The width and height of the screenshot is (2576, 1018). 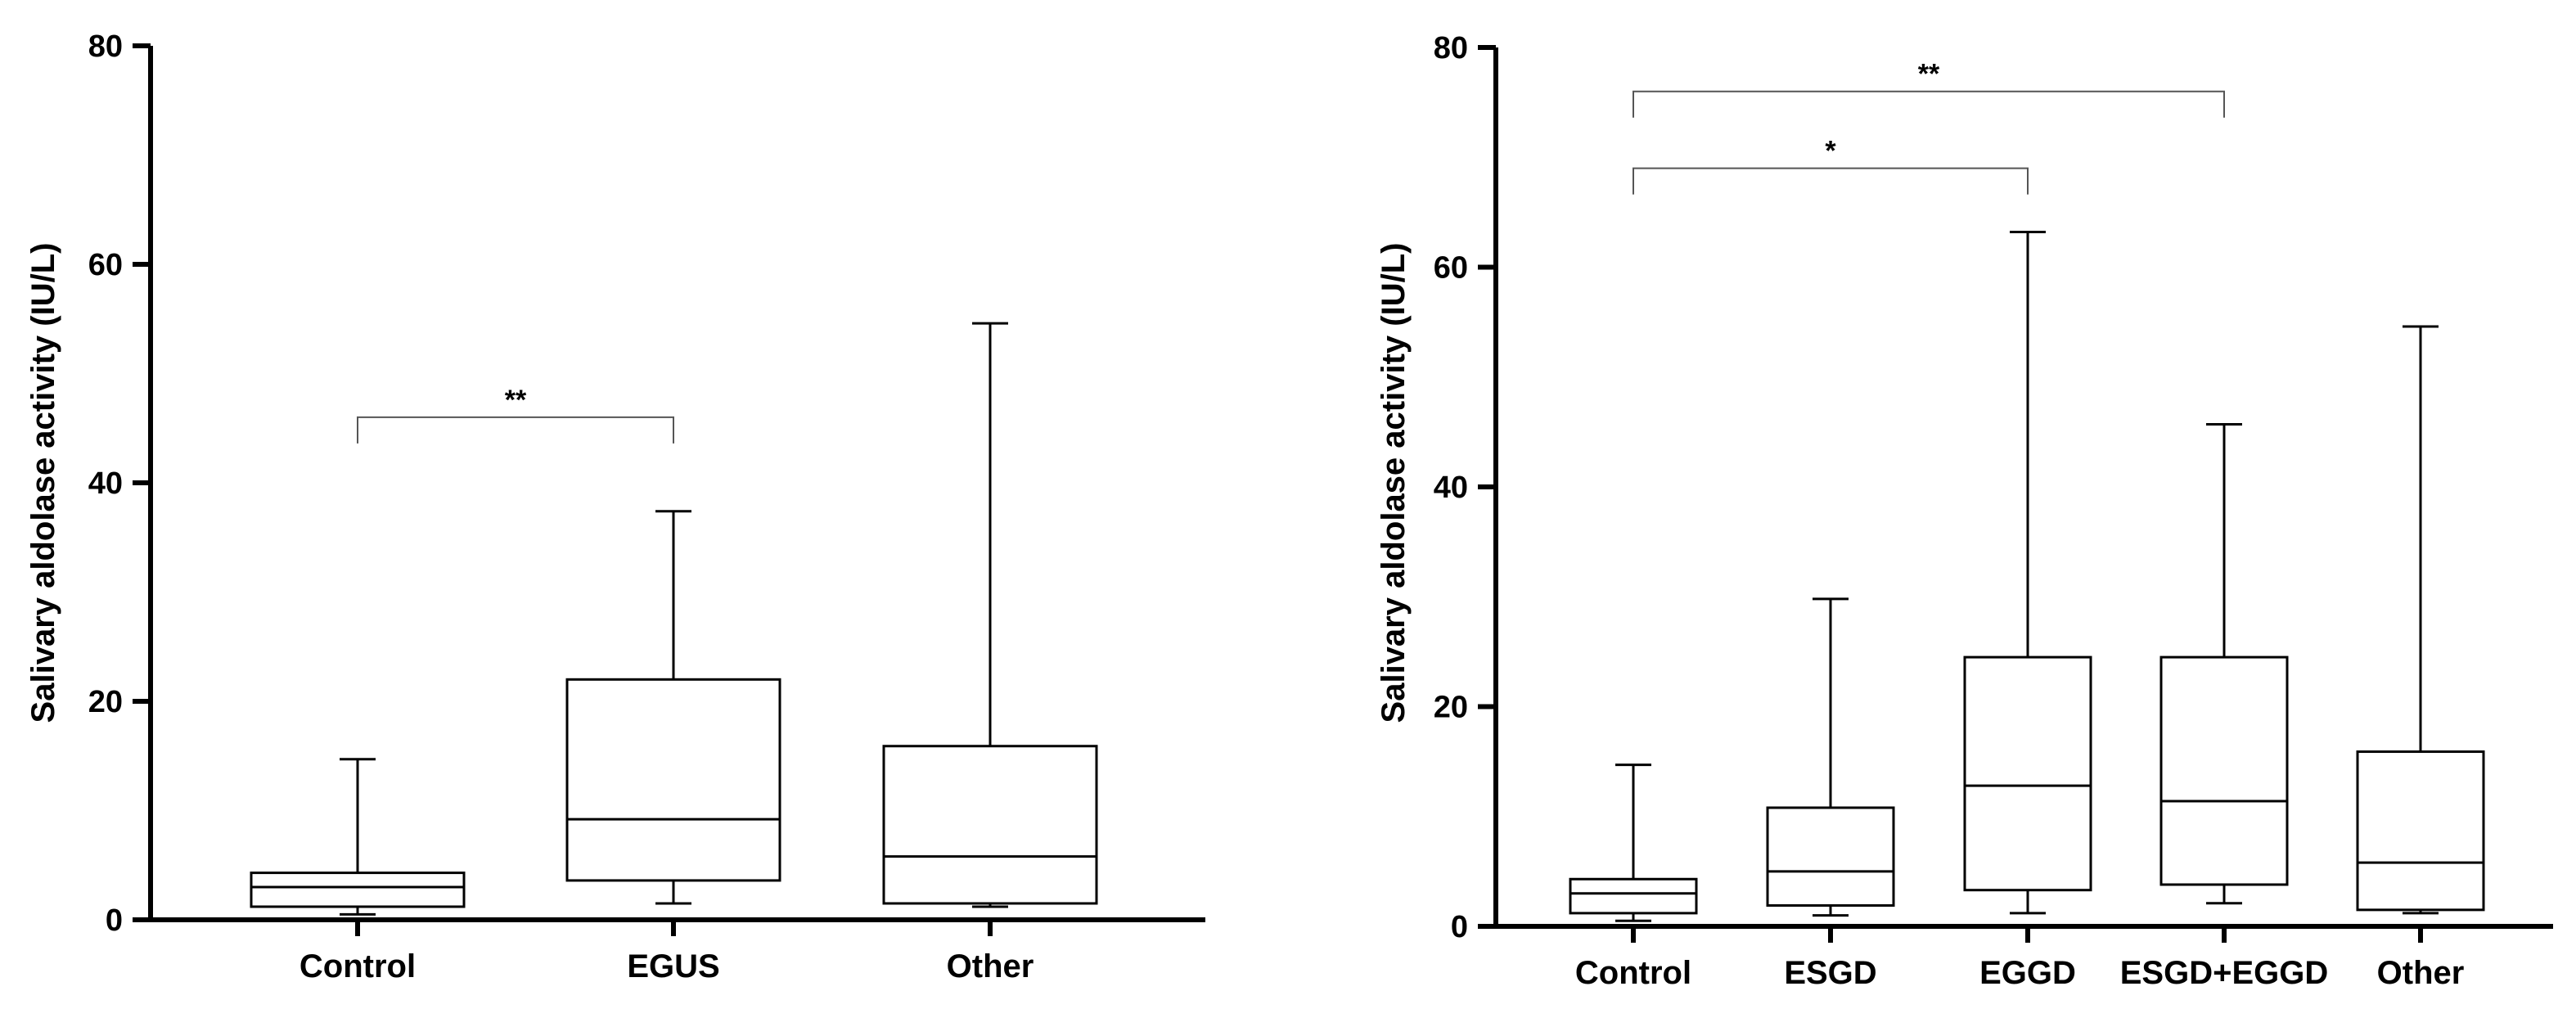 I want to click on x-category-label: ESGD, so click(x=1830, y=973).